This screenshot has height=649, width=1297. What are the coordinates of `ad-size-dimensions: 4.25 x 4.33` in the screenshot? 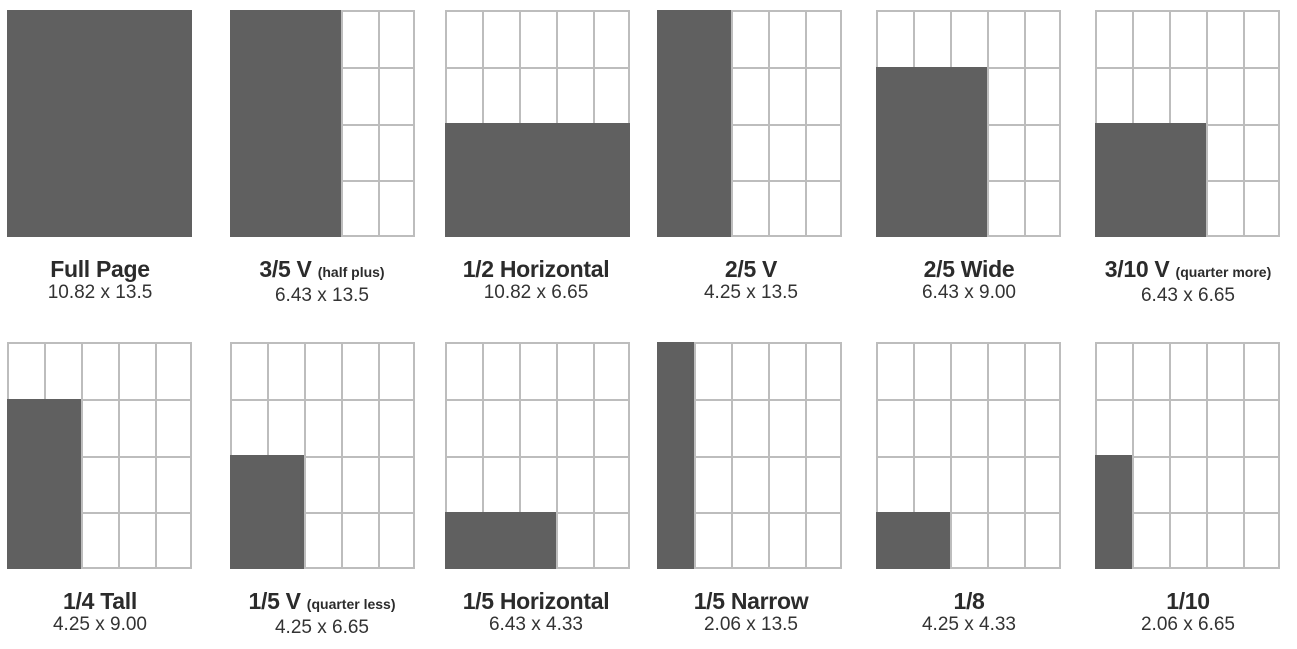 It's located at (969, 624).